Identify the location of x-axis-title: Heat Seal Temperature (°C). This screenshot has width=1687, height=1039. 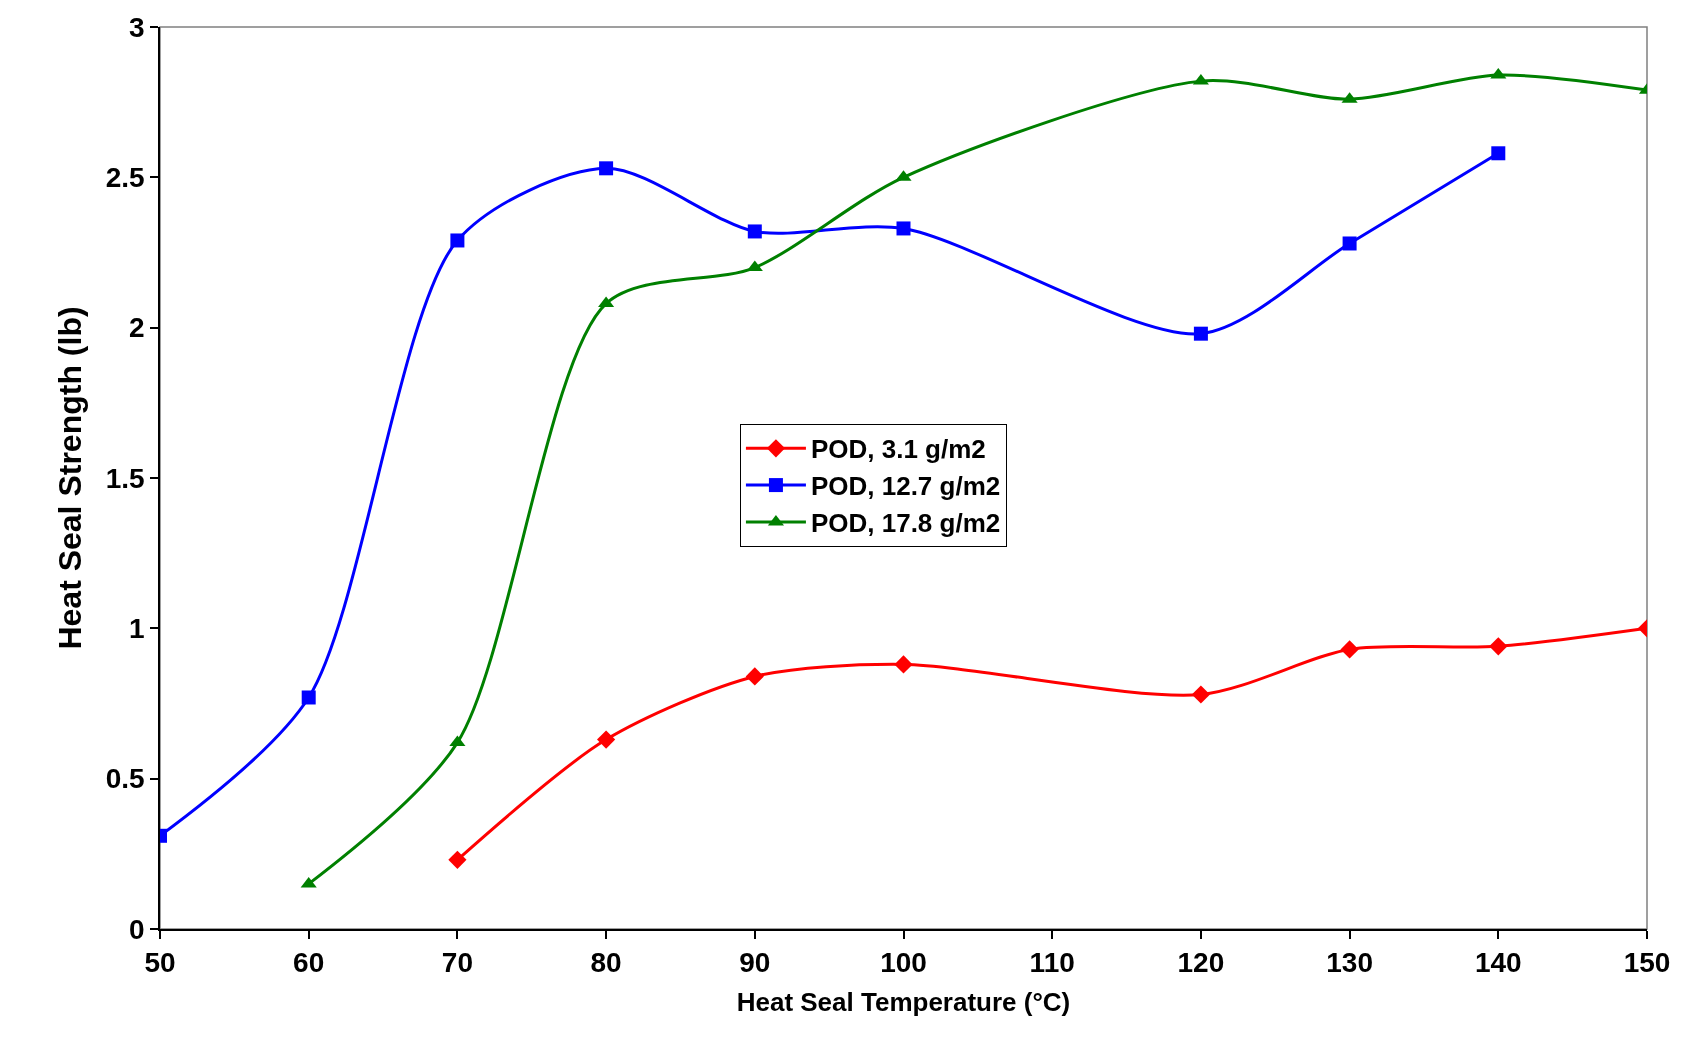
(903, 1001).